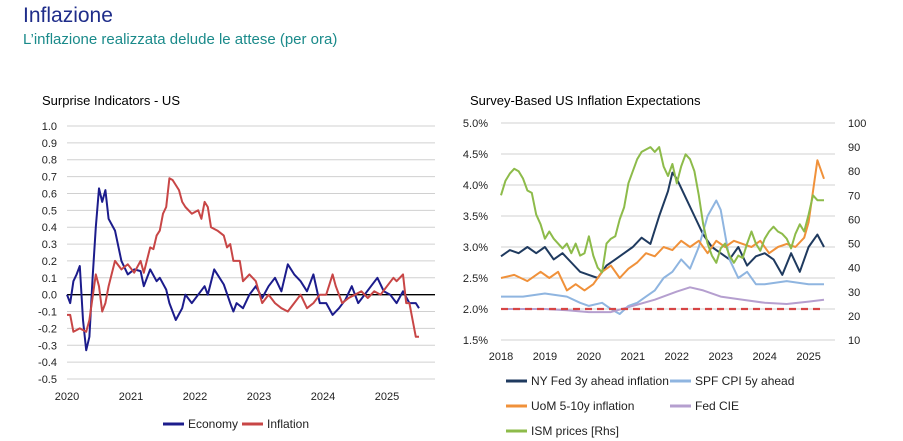 Image resolution: width=903 pixels, height=441 pixels. Describe the element at coordinates (49, 127) in the screenshot. I see `left-y-tick-label: 1.0` at that location.